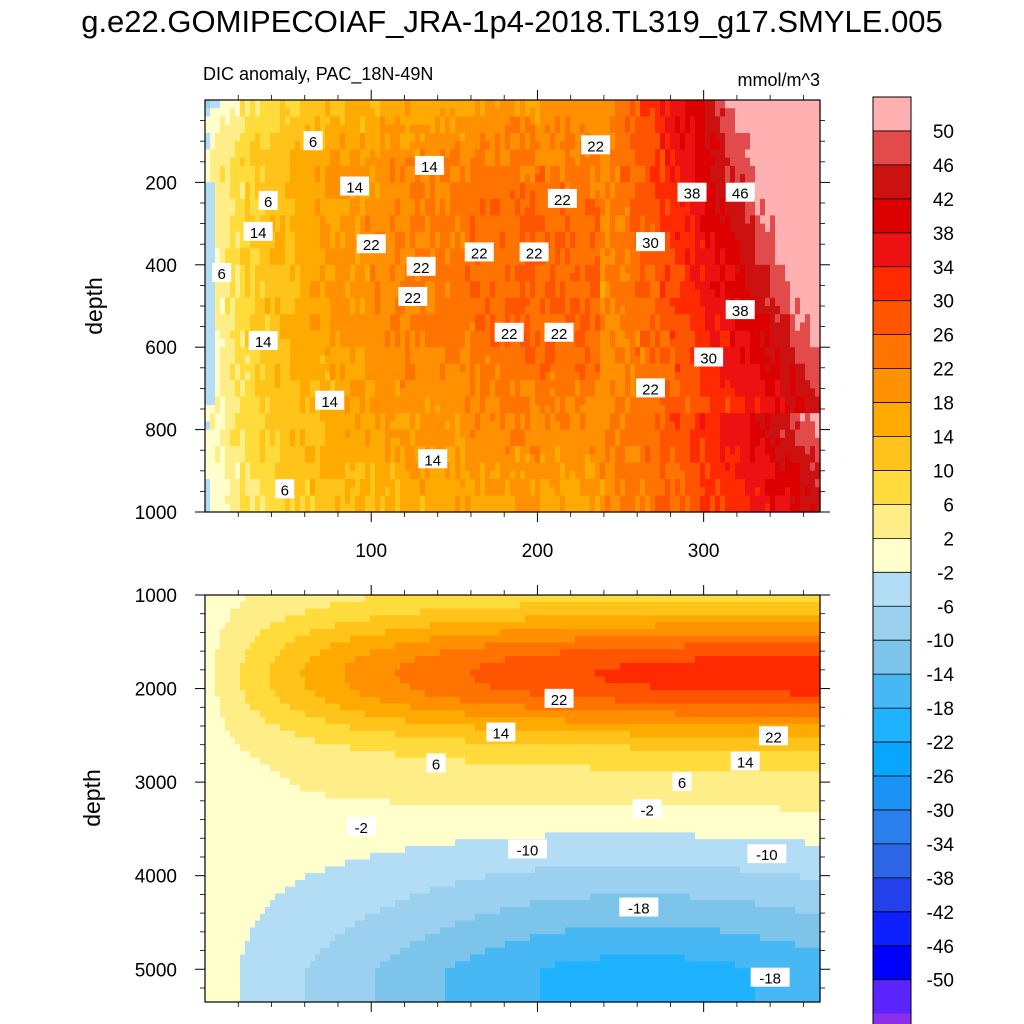 Image resolution: width=1024 pixels, height=1024 pixels. Describe the element at coordinates (559, 698) in the screenshot. I see `lower-contour-label: 22` at that location.